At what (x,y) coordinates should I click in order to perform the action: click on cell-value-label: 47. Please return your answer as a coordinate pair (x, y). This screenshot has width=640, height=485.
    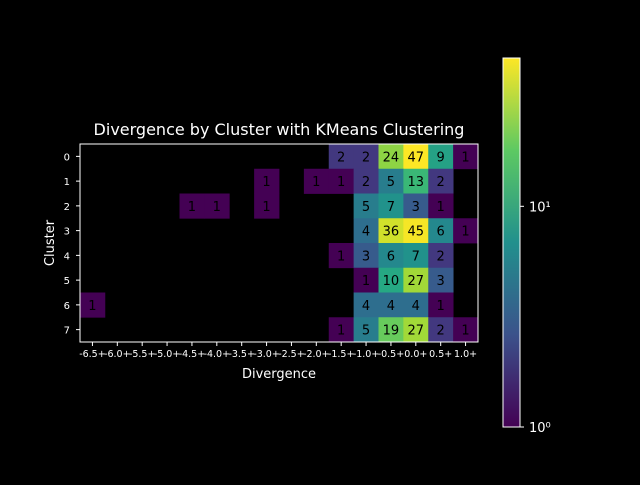
    Looking at the image, I should click on (416, 157).